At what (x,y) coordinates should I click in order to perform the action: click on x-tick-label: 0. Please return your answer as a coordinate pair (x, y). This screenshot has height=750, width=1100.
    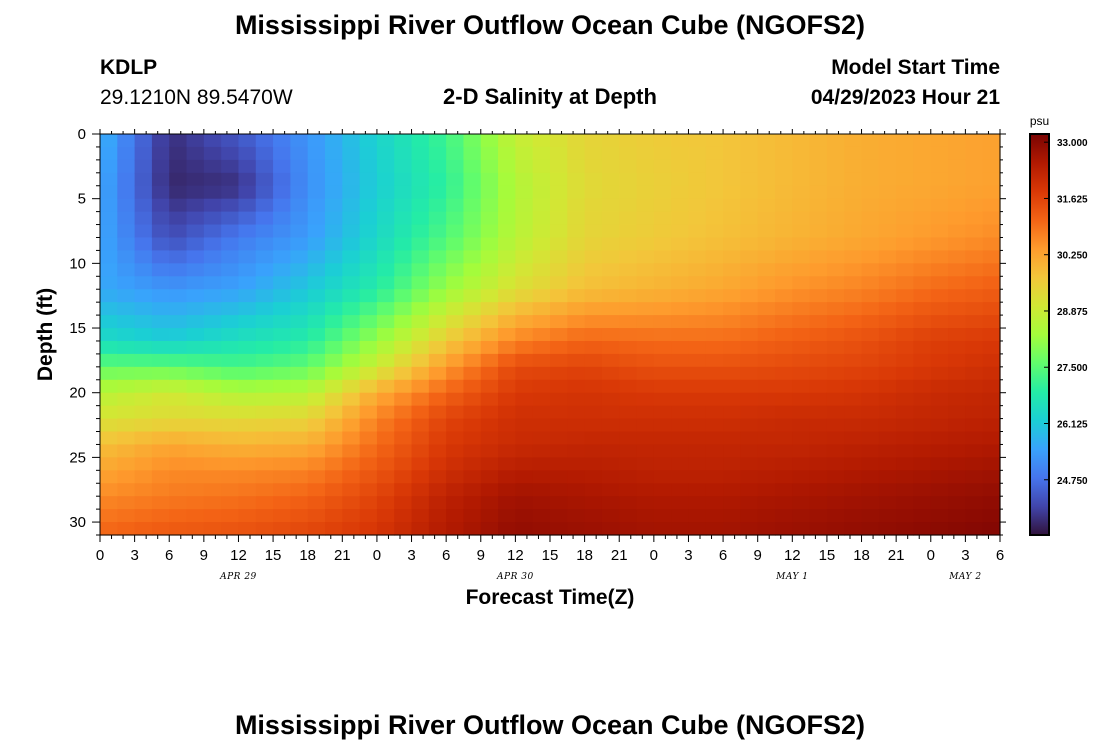
    Looking at the image, I should click on (377, 555).